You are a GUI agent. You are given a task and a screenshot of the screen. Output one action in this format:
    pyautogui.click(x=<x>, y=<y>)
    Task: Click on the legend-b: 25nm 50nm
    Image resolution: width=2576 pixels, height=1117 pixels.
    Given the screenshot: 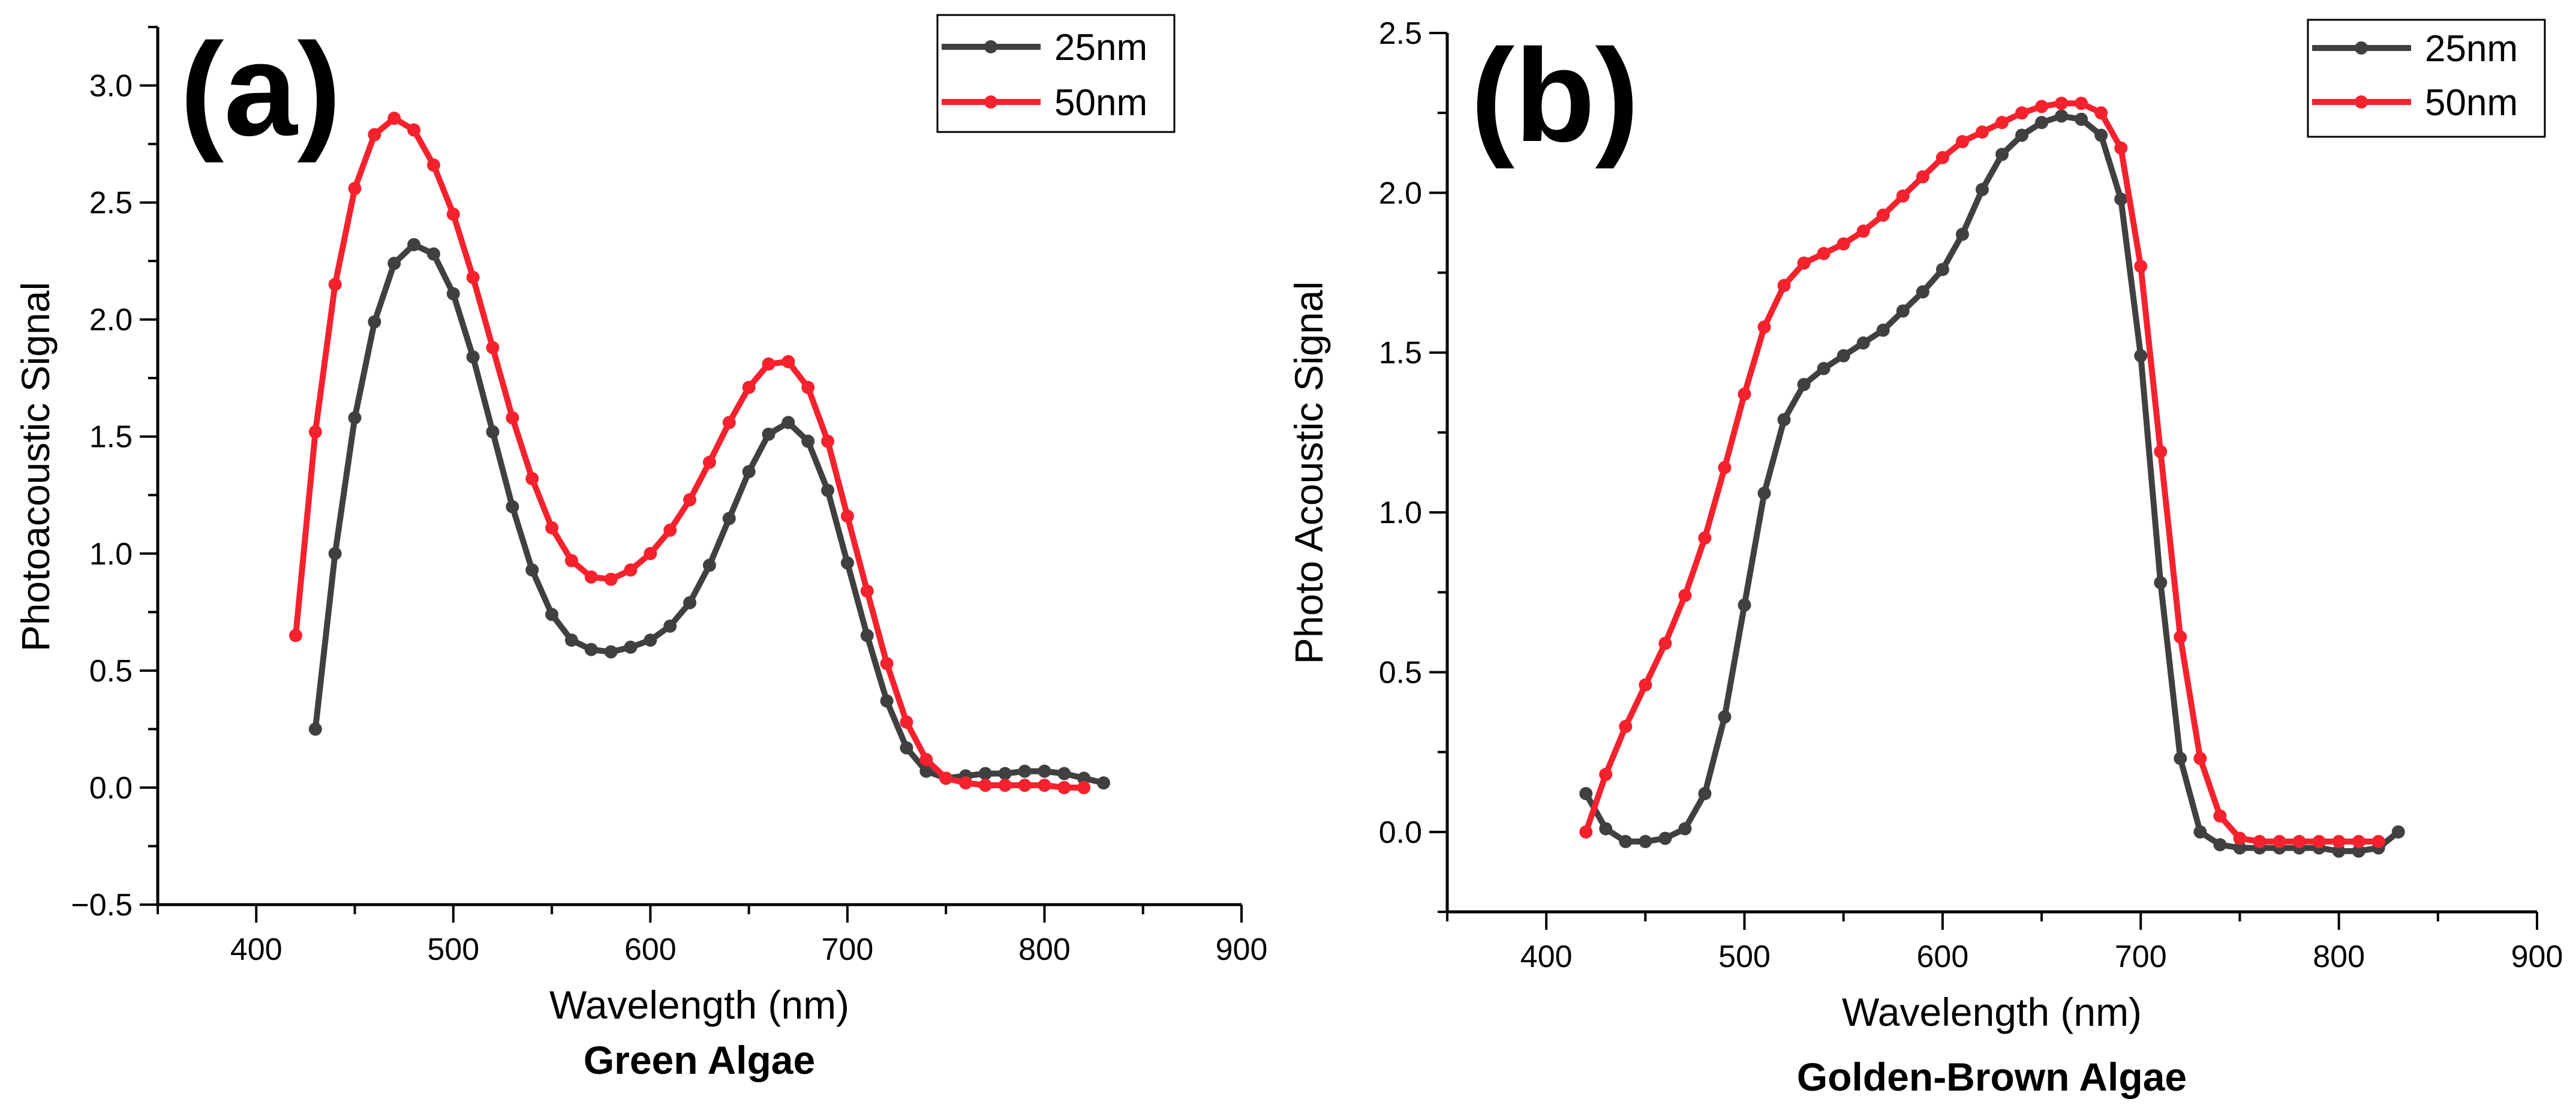 What is the action you would take?
    pyautogui.click(x=2427, y=78)
    